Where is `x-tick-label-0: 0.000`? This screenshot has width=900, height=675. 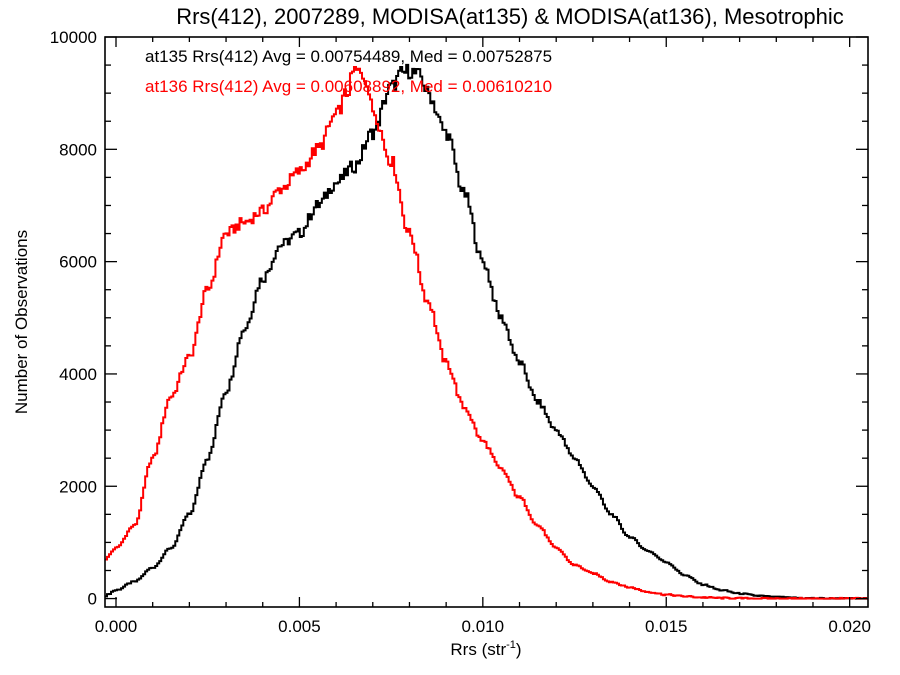
x-tick-label-0: 0.000 is located at coordinates (116, 626).